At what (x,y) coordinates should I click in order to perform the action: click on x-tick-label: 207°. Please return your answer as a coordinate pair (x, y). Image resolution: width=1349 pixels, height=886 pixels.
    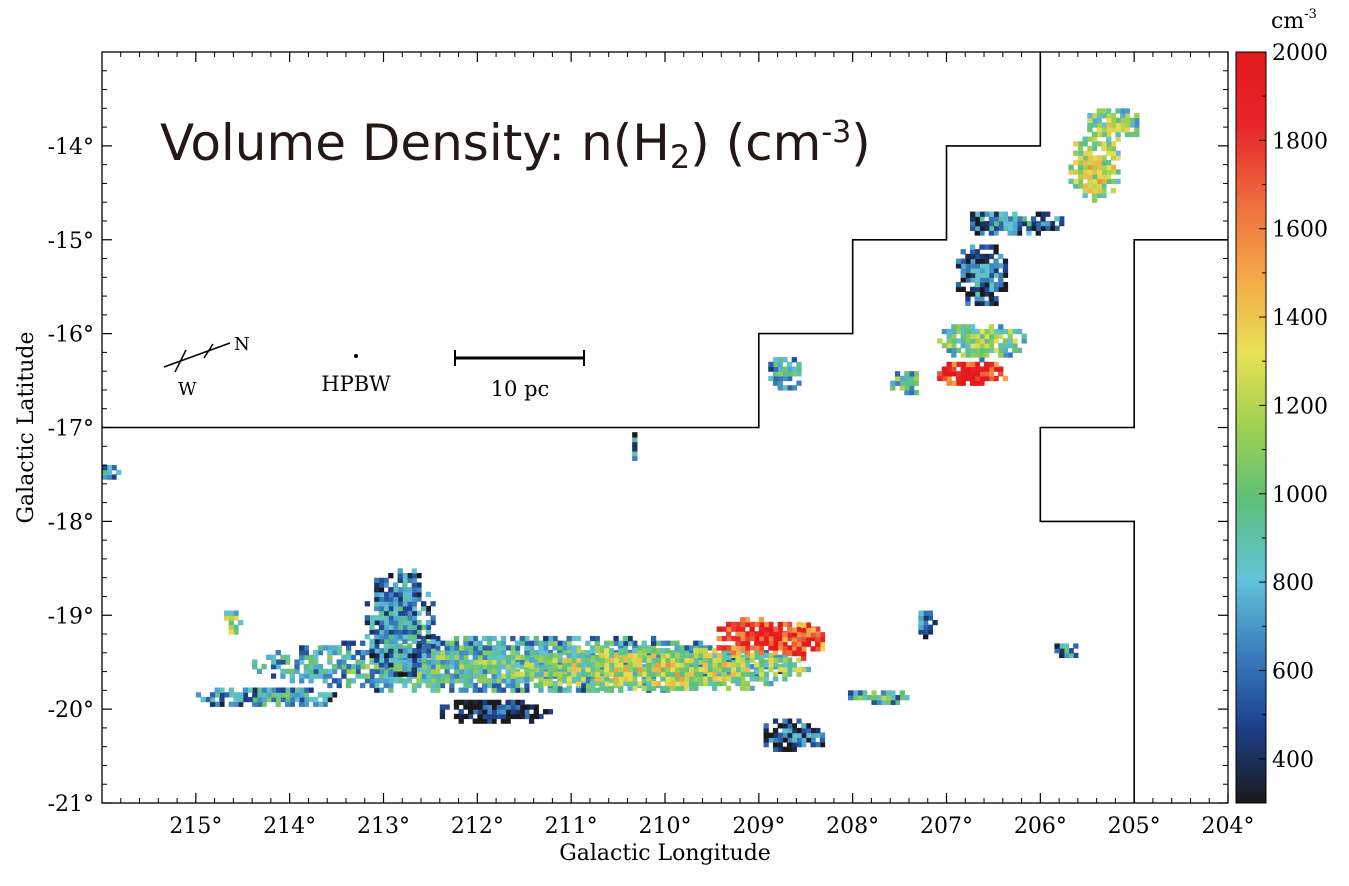
    Looking at the image, I should click on (946, 826).